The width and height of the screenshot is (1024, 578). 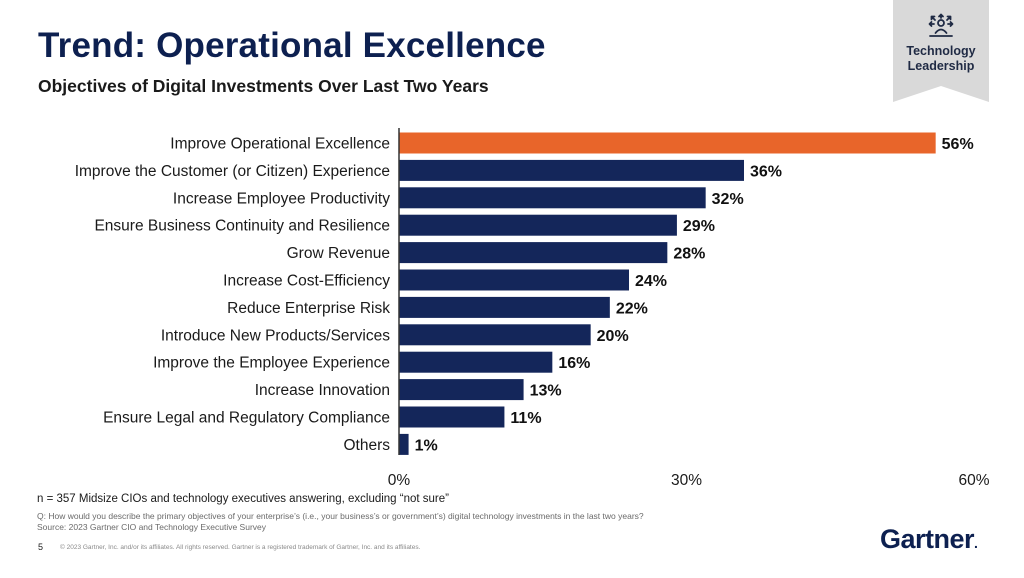 I want to click on technology-leadership-badge: Technology Leadership, so click(x=941, y=51).